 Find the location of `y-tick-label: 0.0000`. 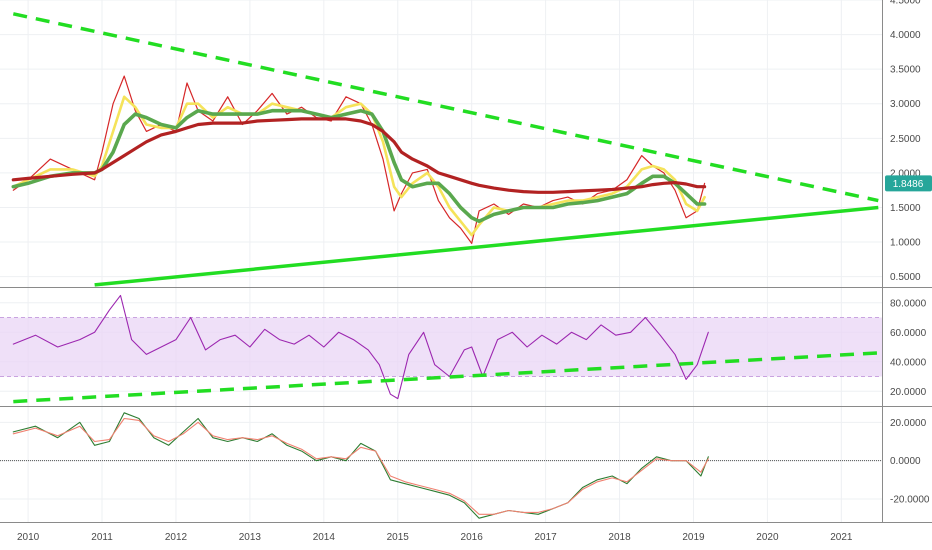

y-tick-label: 0.0000 is located at coordinates (905, 461).